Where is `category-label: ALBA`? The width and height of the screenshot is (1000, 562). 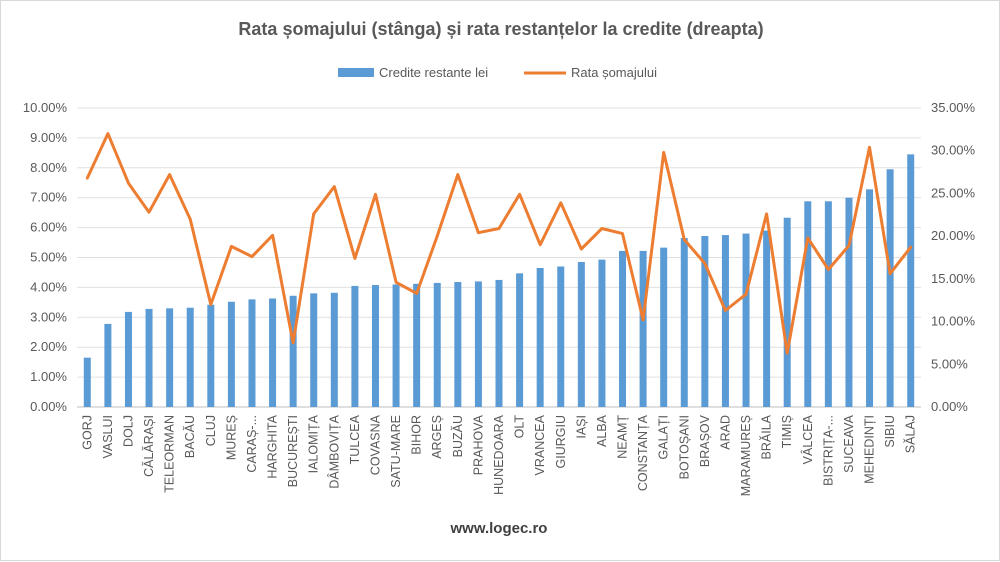 category-label: ALBA is located at coordinates (602, 430).